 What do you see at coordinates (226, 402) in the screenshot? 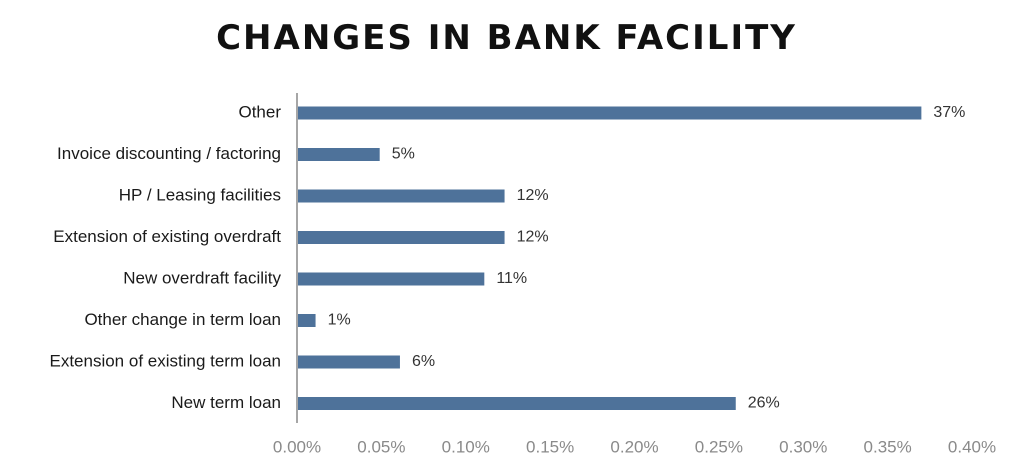
I see `category-label: New term loan` at bounding box center [226, 402].